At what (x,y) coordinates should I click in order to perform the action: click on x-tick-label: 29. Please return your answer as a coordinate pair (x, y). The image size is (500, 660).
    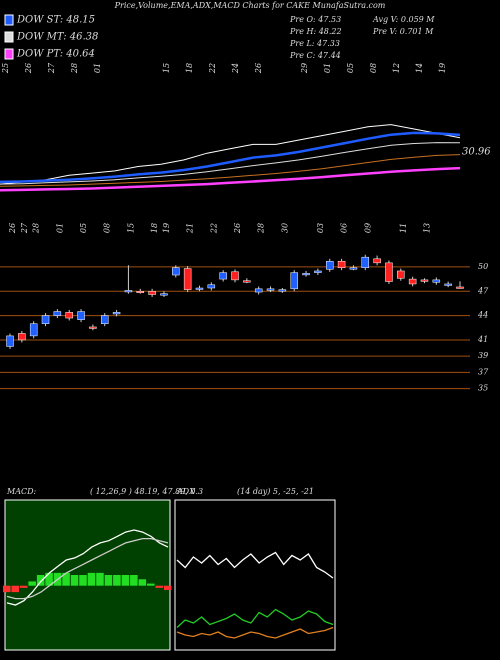
    Looking at the image, I should click on (304, 68).